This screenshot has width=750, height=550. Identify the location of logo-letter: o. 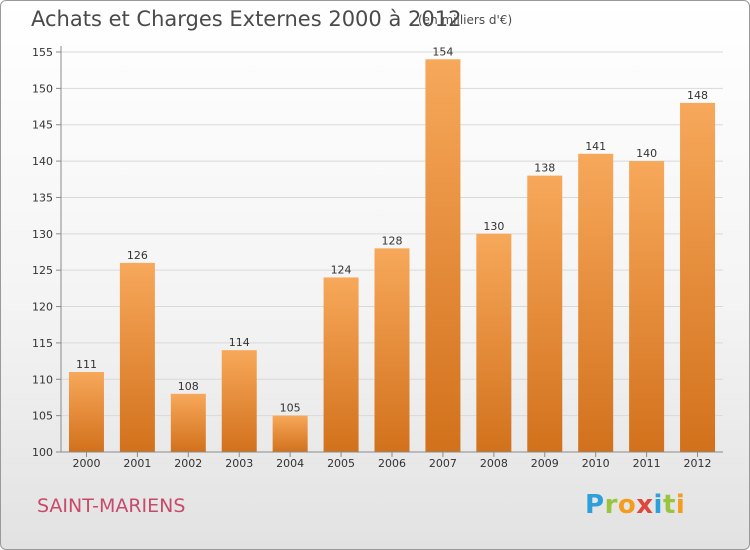
(627, 505).